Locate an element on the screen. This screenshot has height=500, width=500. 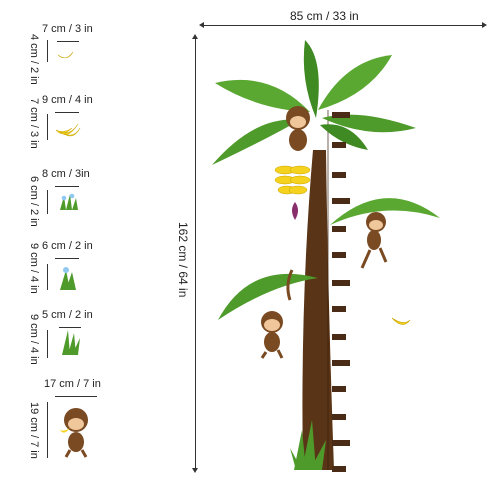
banana-bunch-width-label: 9 cm / 4 in is located at coordinates (67, 100).